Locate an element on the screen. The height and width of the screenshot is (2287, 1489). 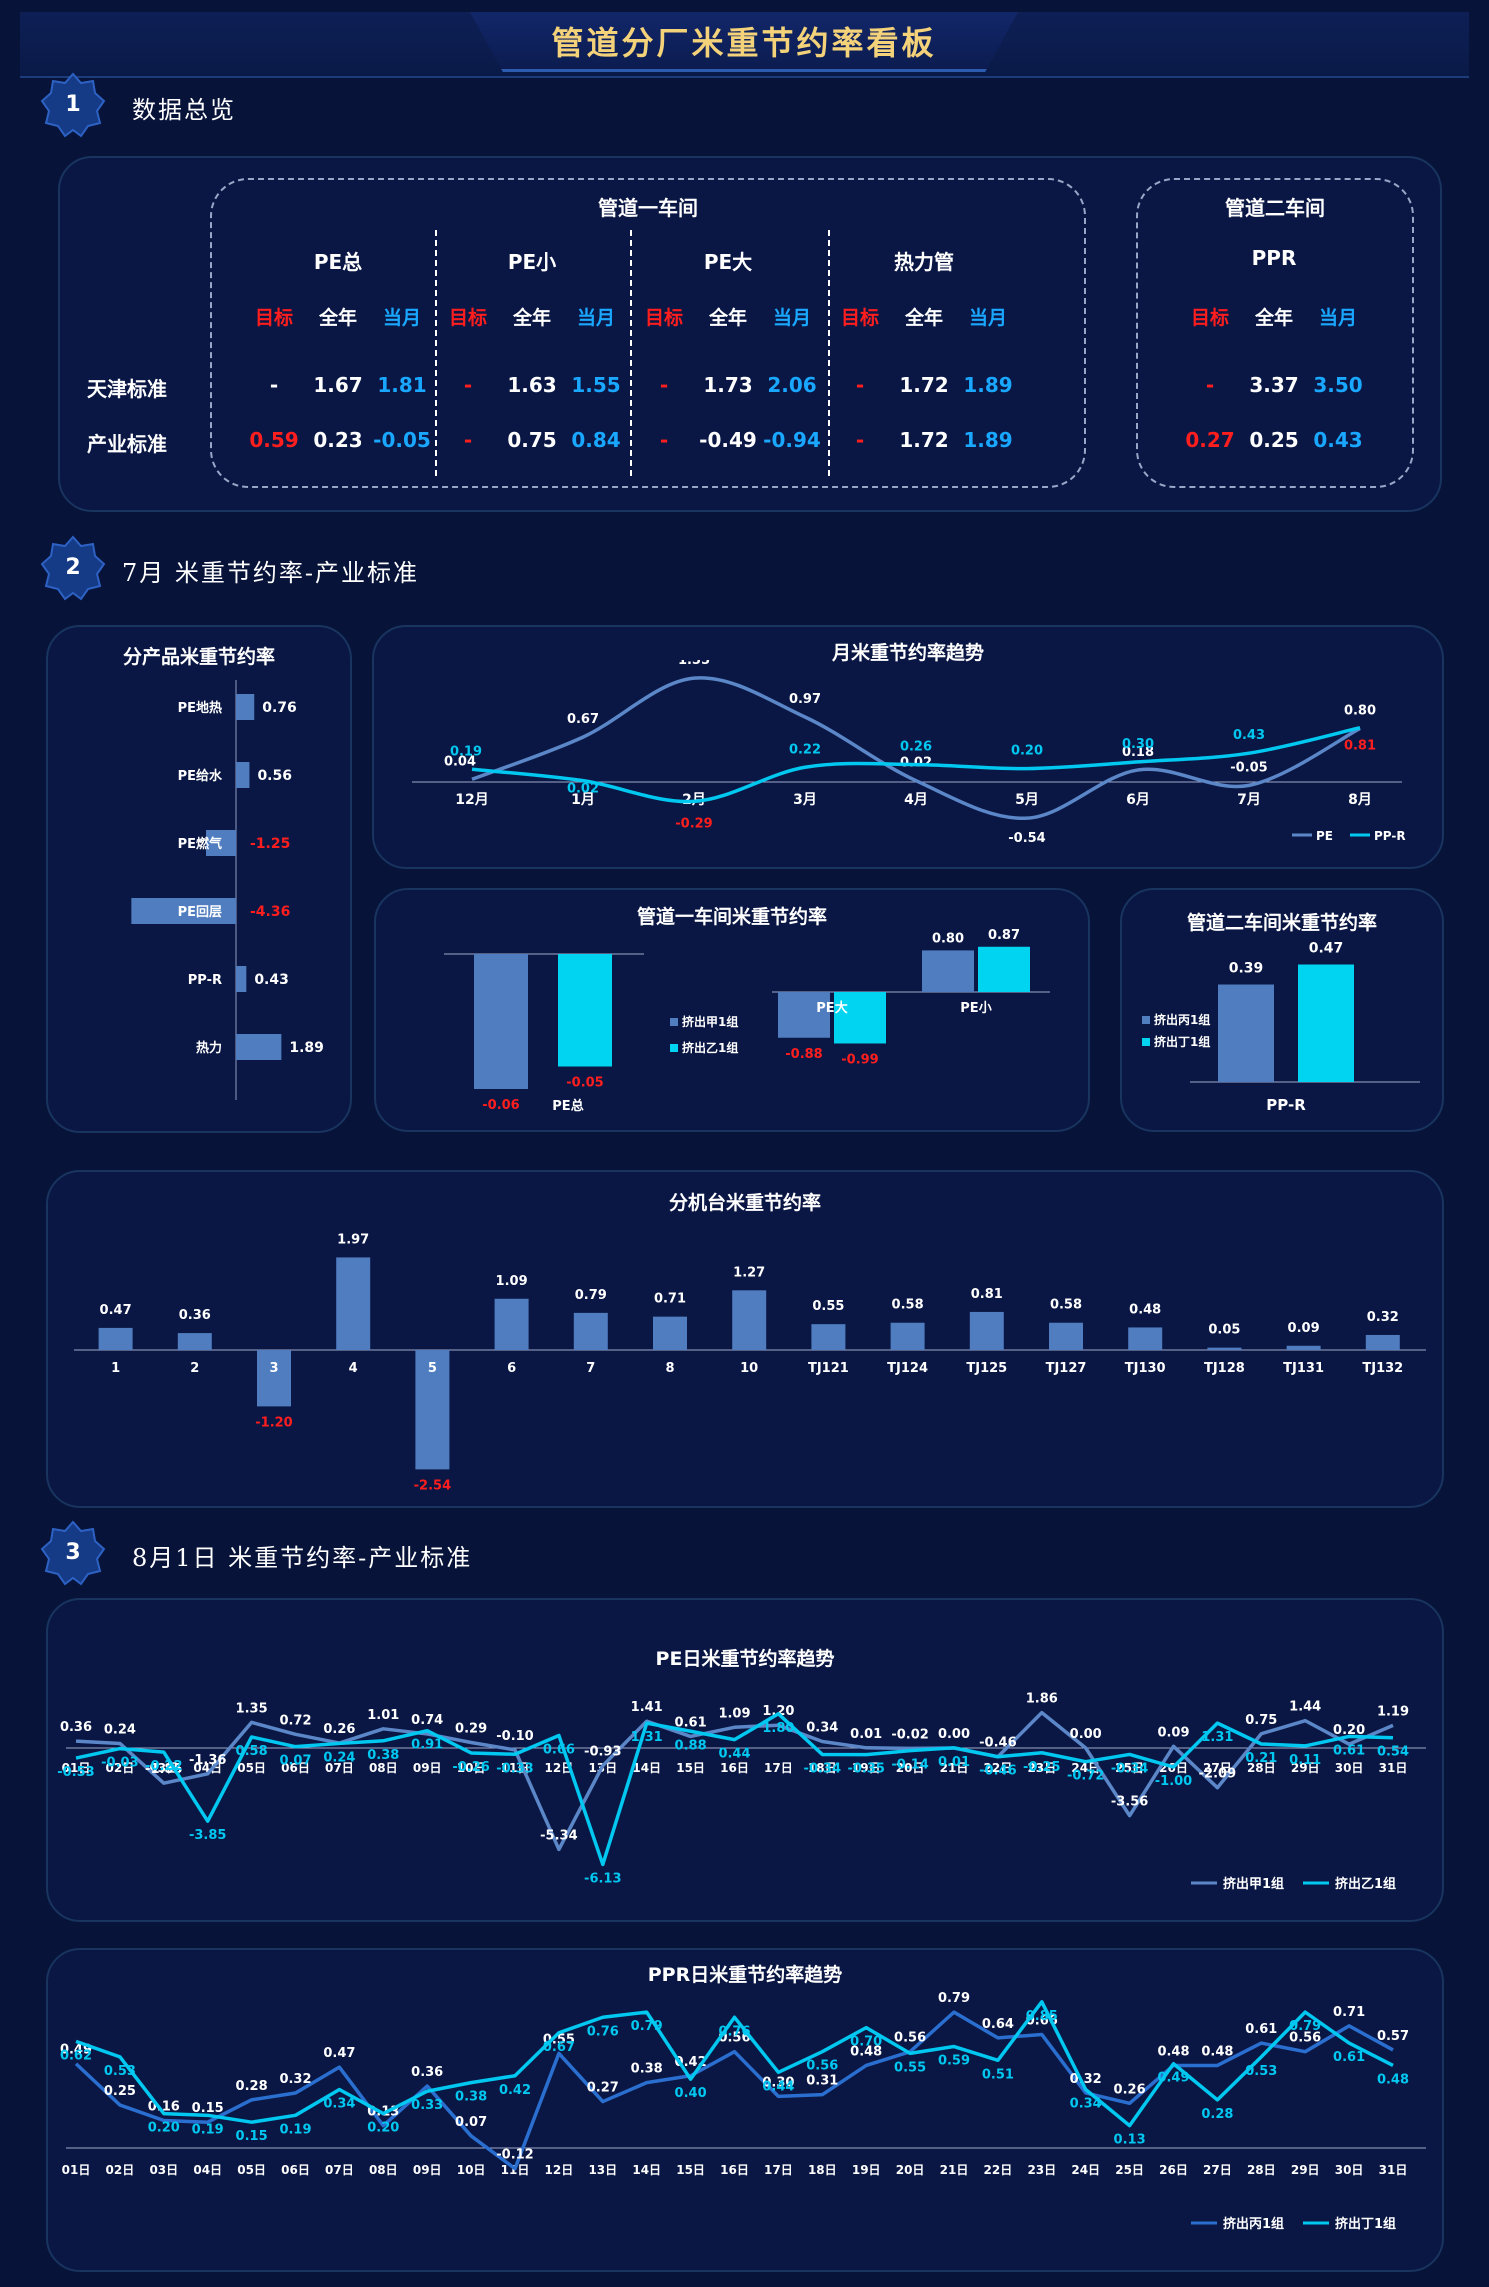
data-label: 1.19 is located at coordinates (1393, 1711).